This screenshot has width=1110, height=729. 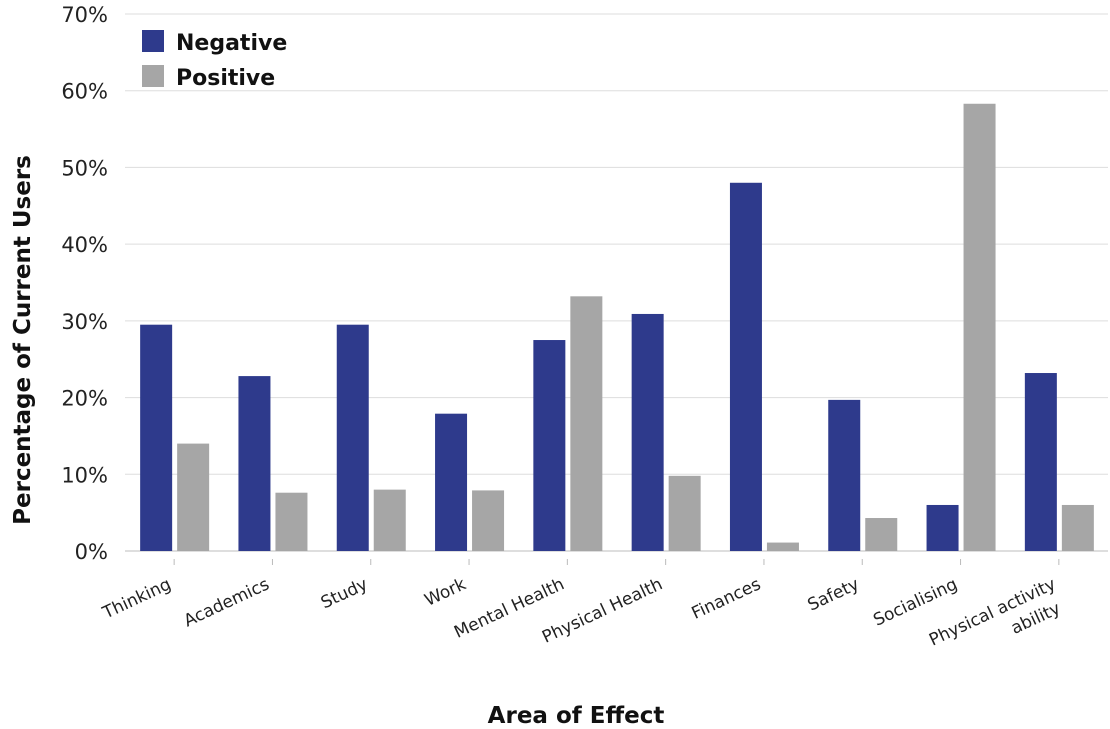 What do you see at coordinates (84, 283) in the screenshot?
I see `y-tick-labels: 0% 10% 20% 30% 40% 50% 60% 70%` at bounding box center [84, 283].